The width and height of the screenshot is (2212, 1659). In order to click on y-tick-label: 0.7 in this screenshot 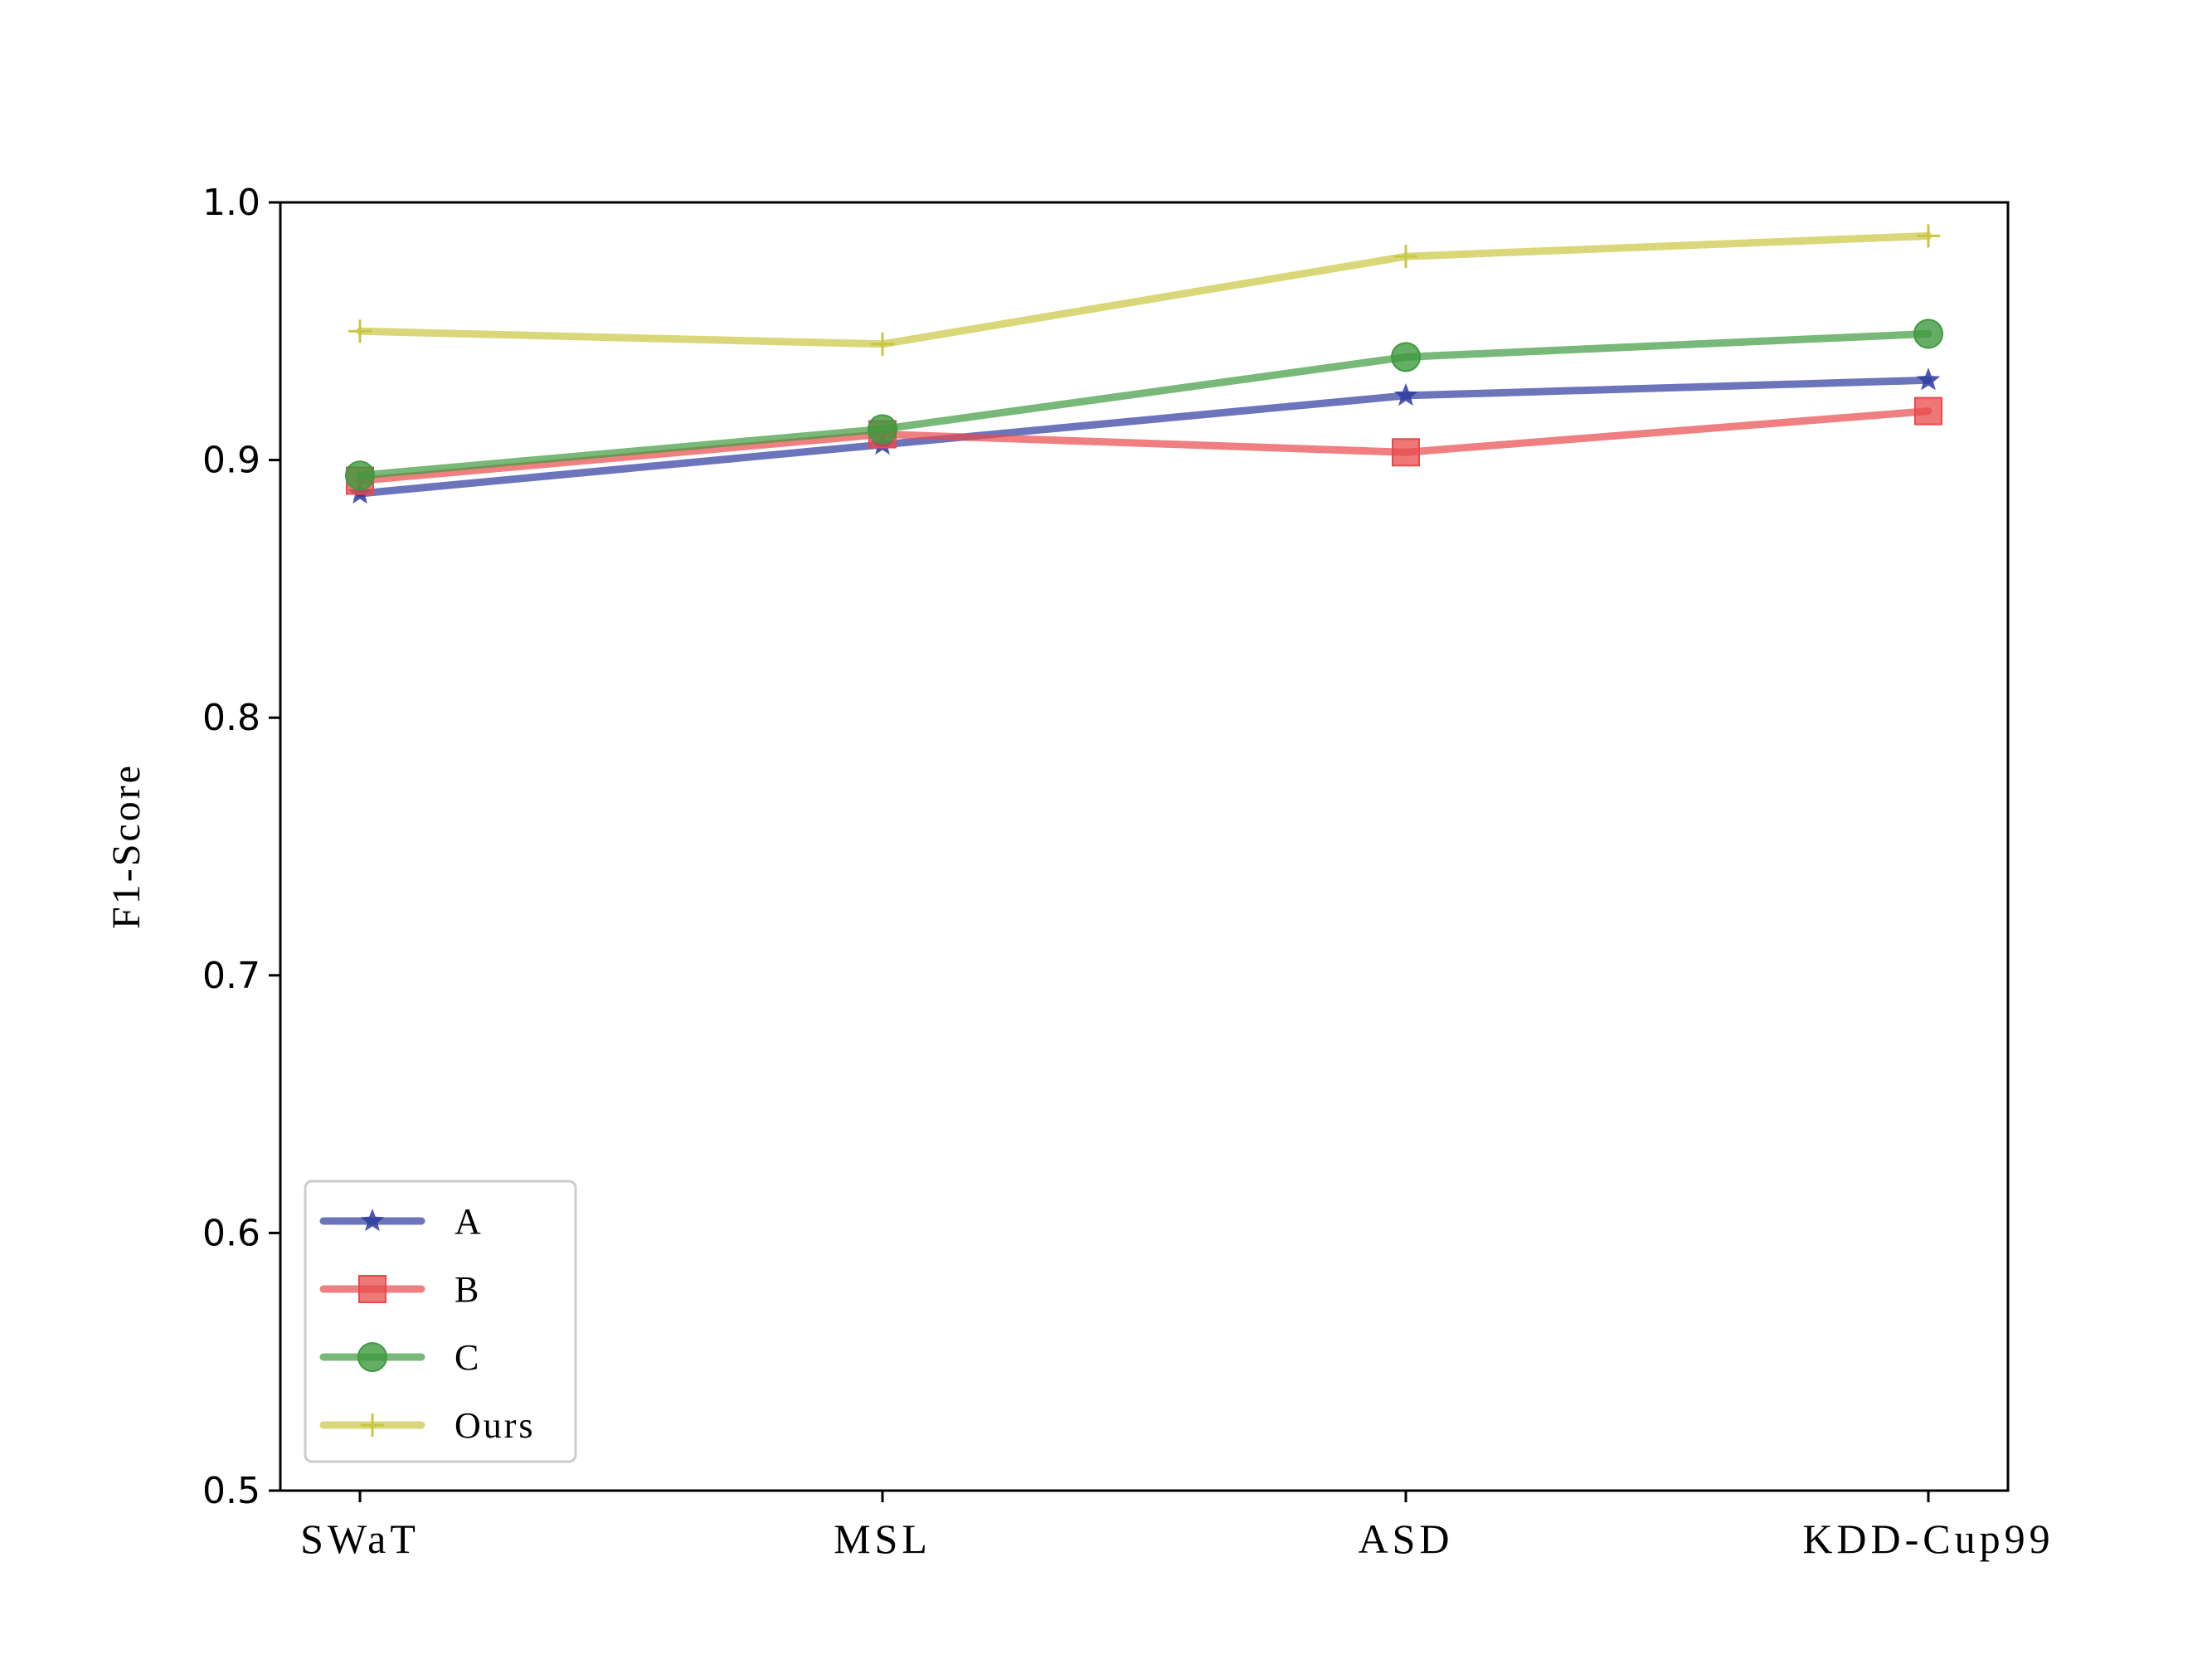, I will do `click(231, 976)`.